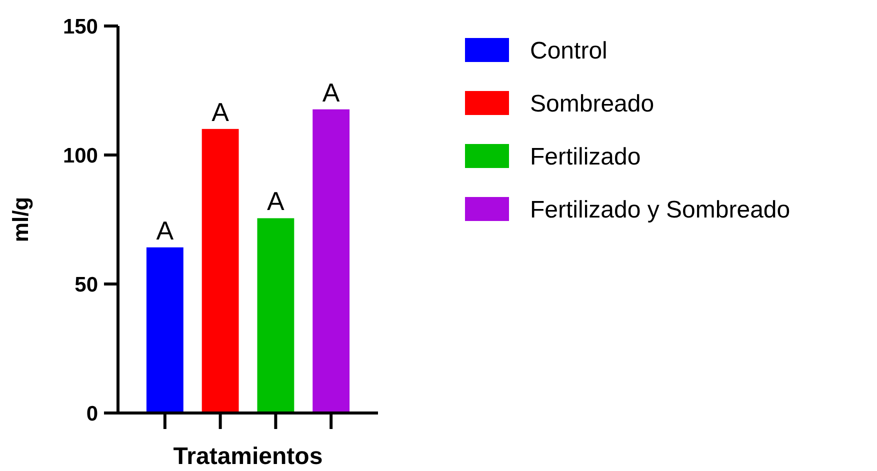  Describe the element at coordinates (660, 210) in the screenshot. I see `legend-label: Fertilizado y Sombreado` at that location.